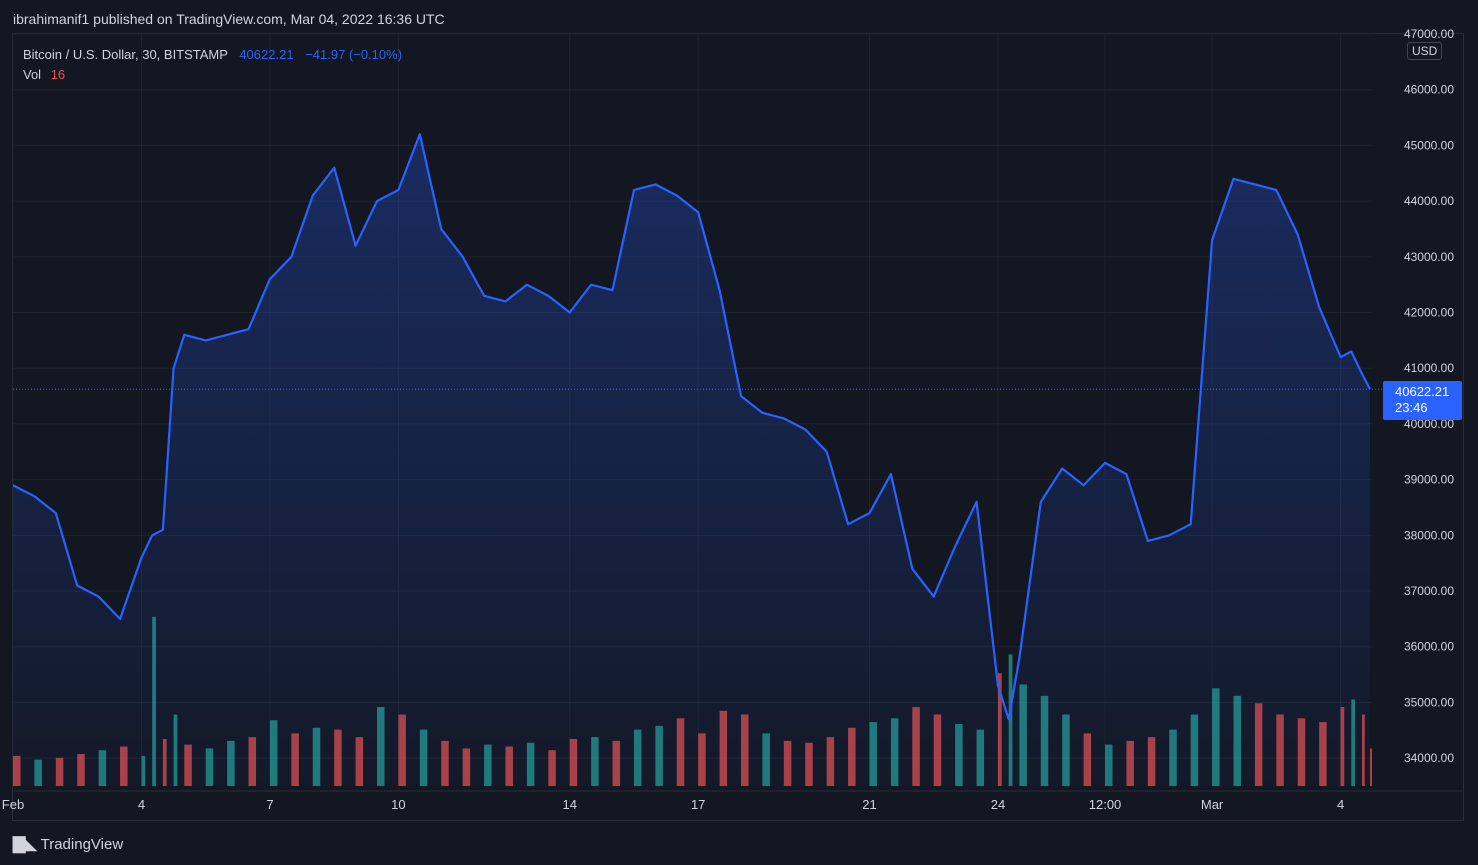 Image resolution: width=1478 pixels, height=865 pixels. What do you see at coordinates (1371, 767) in the screenshot?
I see `volume-bar` at bounding box center [1371, 767].